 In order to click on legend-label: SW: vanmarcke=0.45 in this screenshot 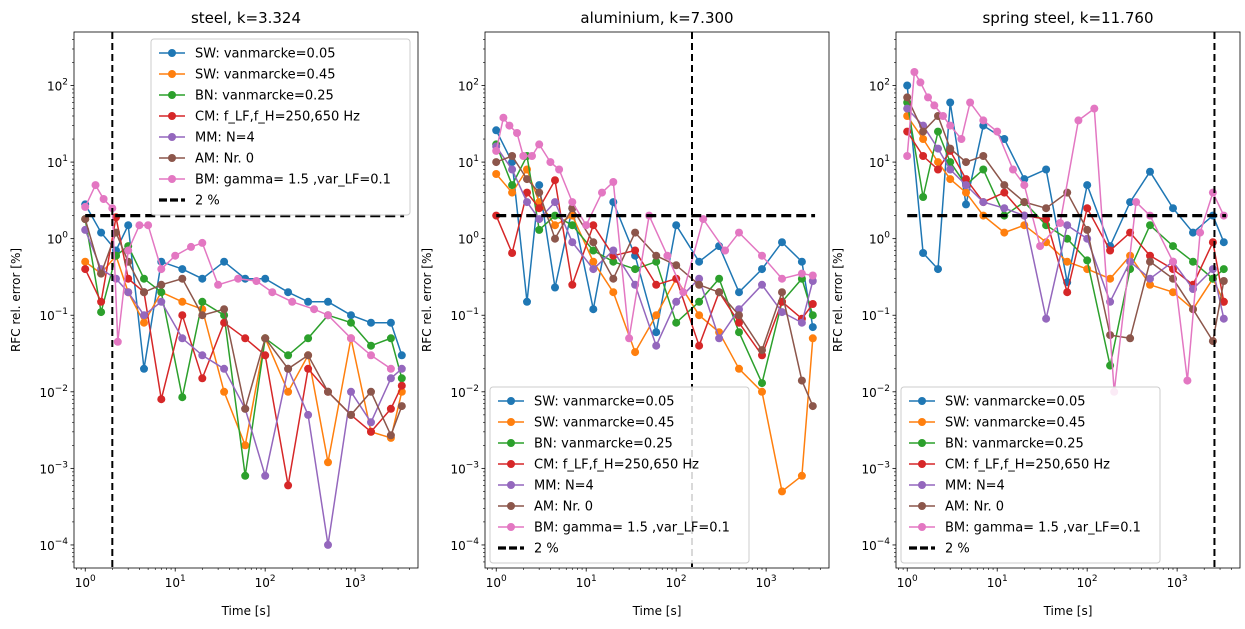, I will do `click(1015, 423)`.